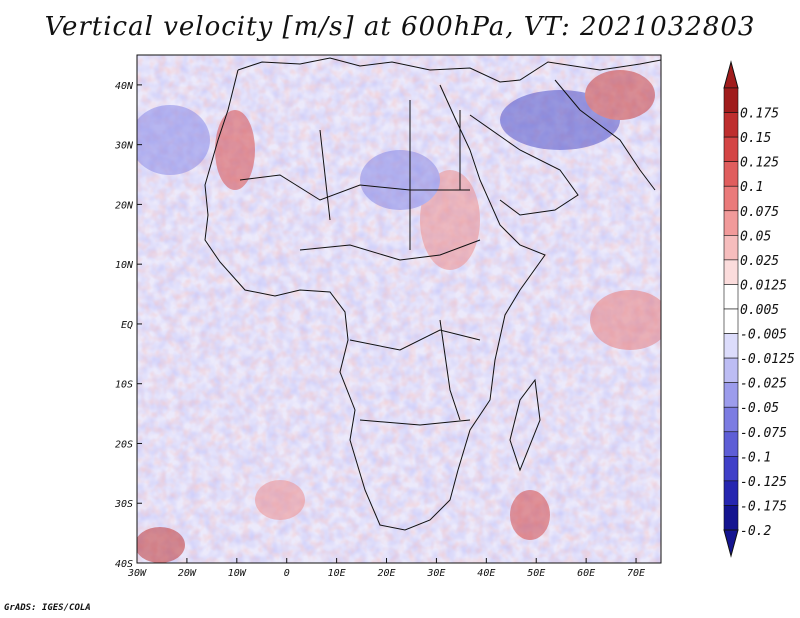 This screenshot has width=800, height=618. I want to click on lon-tick-label: 10E, so click(337, 573).